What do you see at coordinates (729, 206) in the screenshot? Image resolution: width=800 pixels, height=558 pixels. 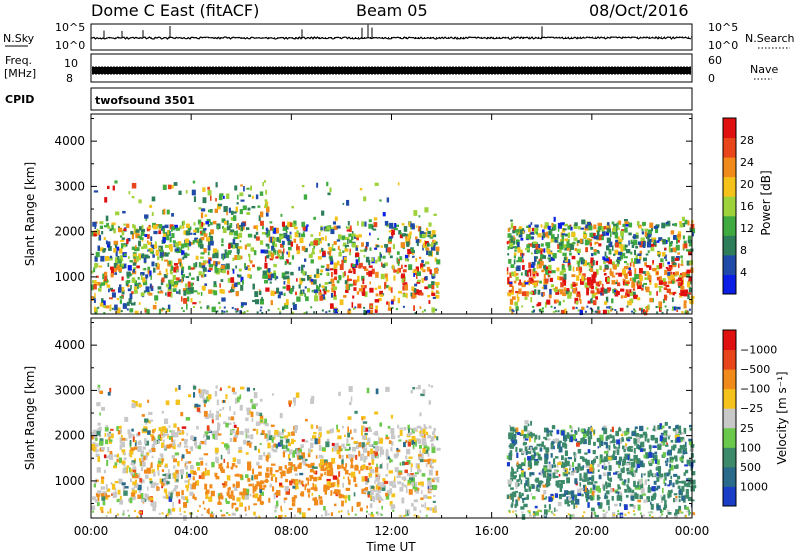 I see `colorbar-swatch` at bounding box center [729, 206].